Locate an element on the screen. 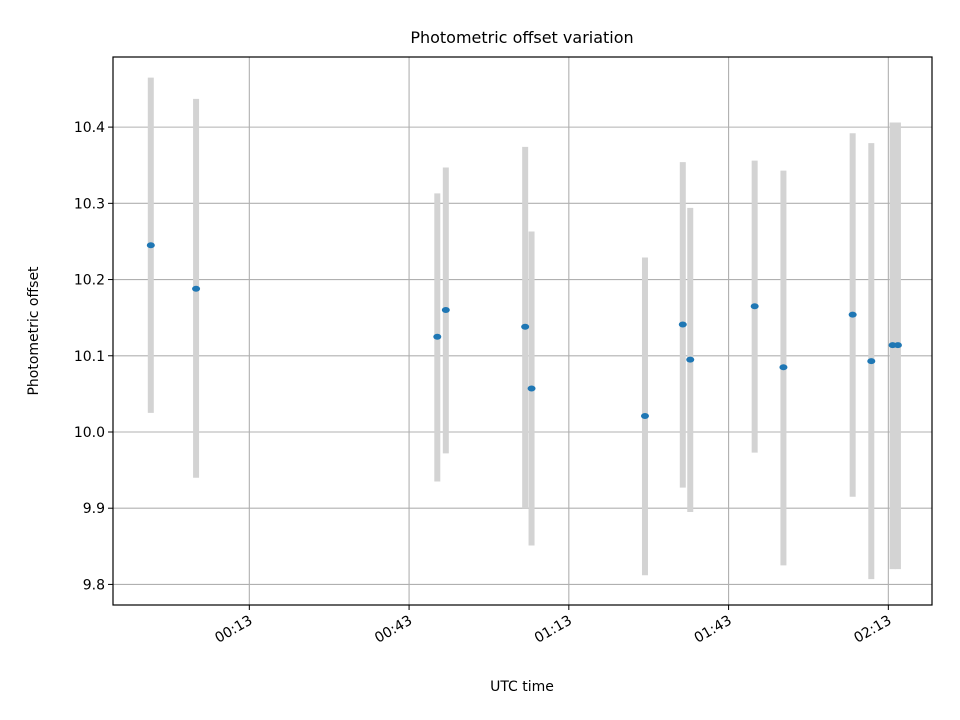  y-tick-label: 10.3 is located at coordinates (89, 204).